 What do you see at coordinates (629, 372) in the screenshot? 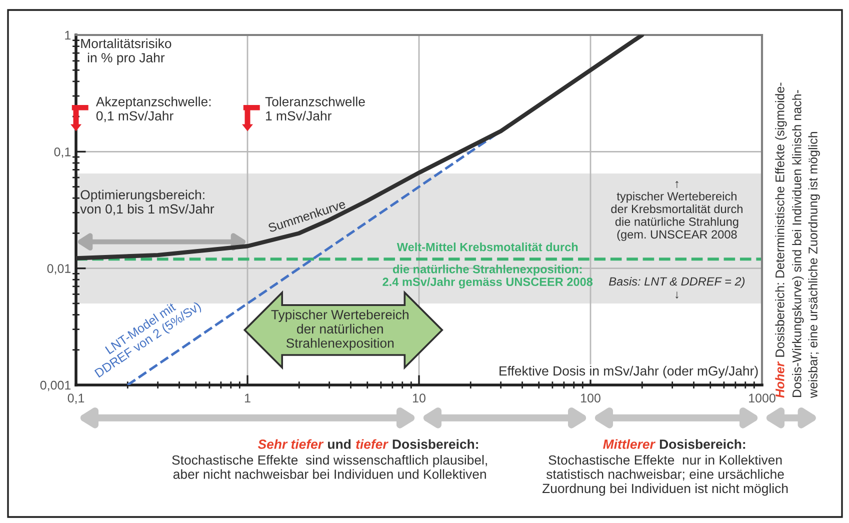
I see `x-axis-title: Effektive Dosis in mSv/Jahr (oder mGy/Jahr)` at bounding box center [629, 372].